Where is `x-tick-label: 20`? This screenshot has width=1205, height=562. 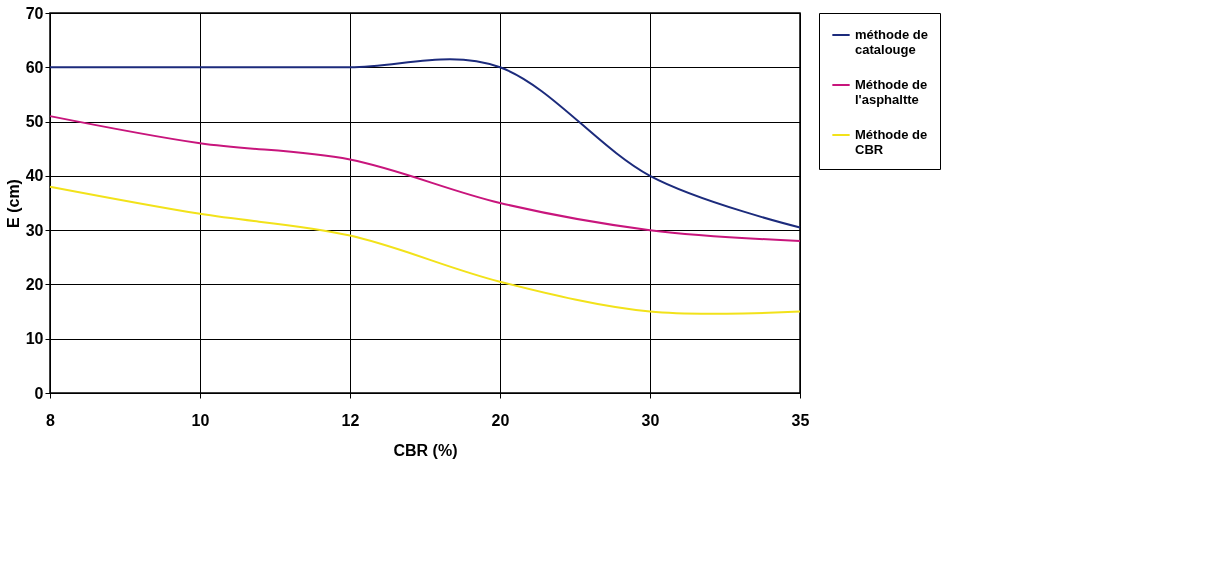 x-tick-label: 20 is located at coordinates (500, 420).